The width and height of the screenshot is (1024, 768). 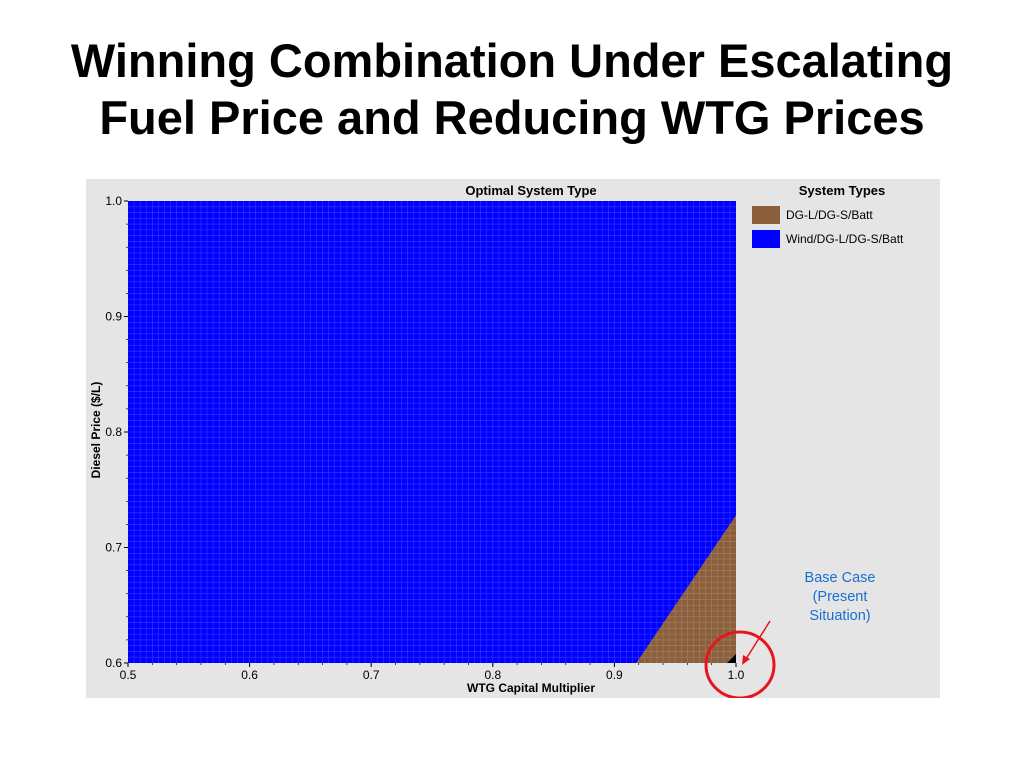 What do you see at coordinates (531, 688) in the screenshot?
I see `x-axis-label: WTG Capital Multiplier` at bounding box center [531, 688].